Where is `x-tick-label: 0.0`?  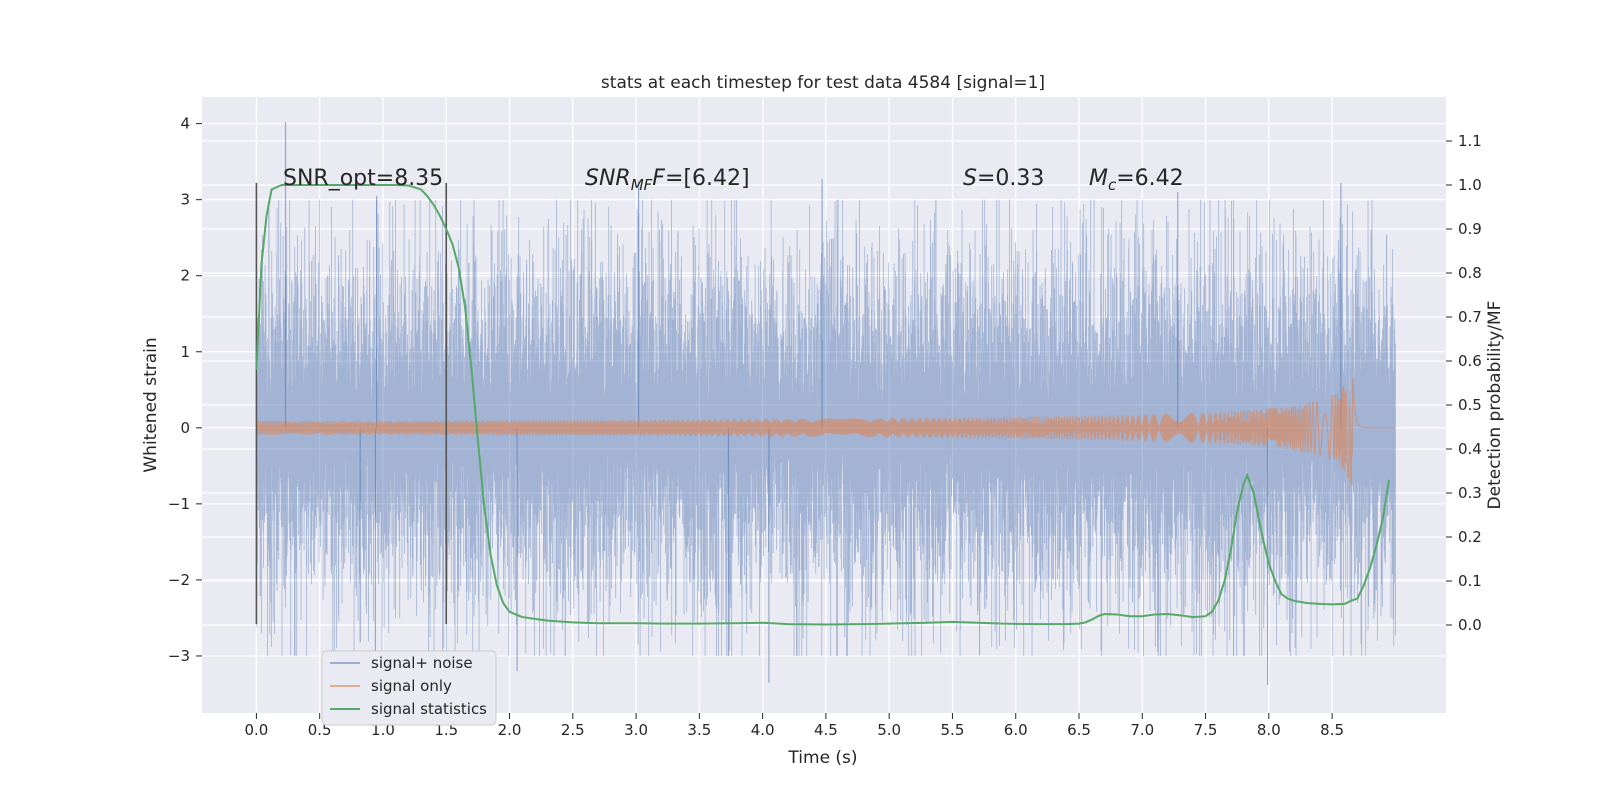
x-tick-label: 0.0 is located at coordinates (256, 730).